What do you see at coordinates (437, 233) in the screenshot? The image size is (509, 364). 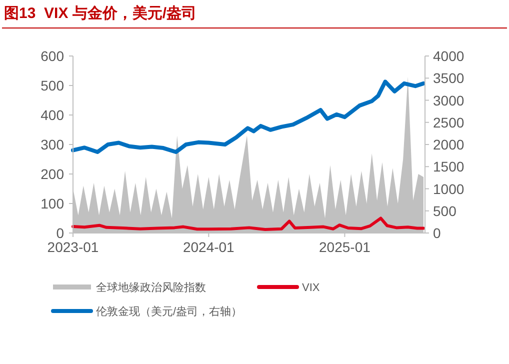 I see `y2-tick-label: 0` at bounding box center [437, 233].